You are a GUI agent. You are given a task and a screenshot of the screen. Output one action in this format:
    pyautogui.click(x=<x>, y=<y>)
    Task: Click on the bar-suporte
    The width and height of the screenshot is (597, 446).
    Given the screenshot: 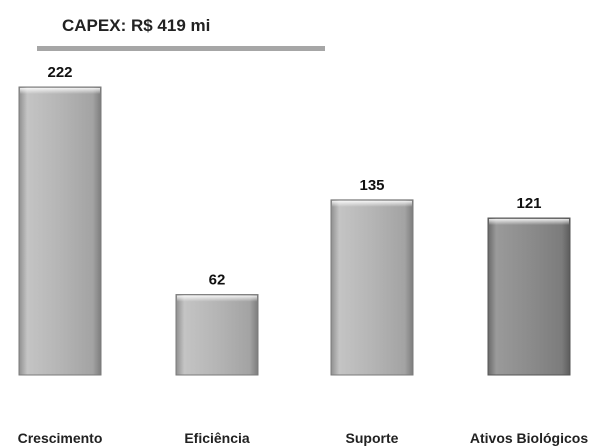 What is the action you would take?
    pyautogui.click(x=372, y=287)
    